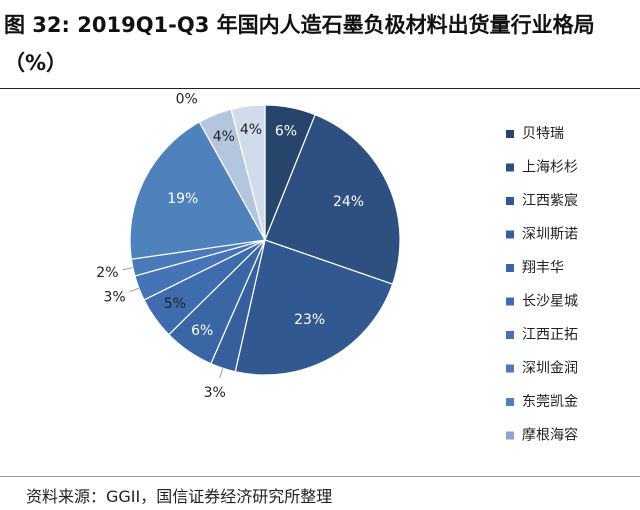  Describe the element at coordinates (179, 496) in the screenshot. I see `source-note: 资料来源：GGII，国信证券经济研究所整理` at that location.